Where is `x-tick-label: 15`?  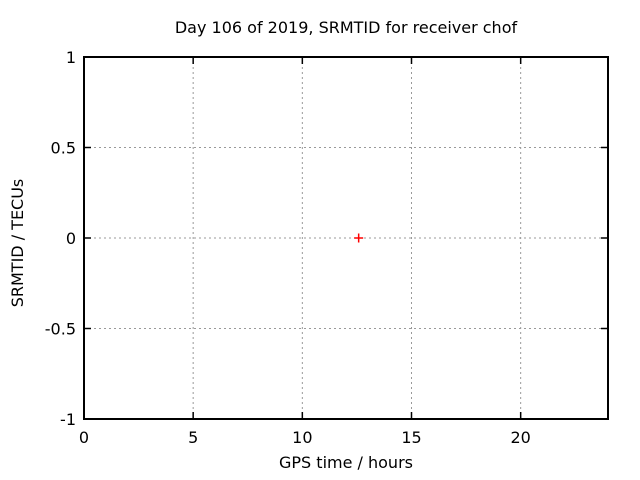
x-tick-label: 15 is located at coordinates (411, 437).